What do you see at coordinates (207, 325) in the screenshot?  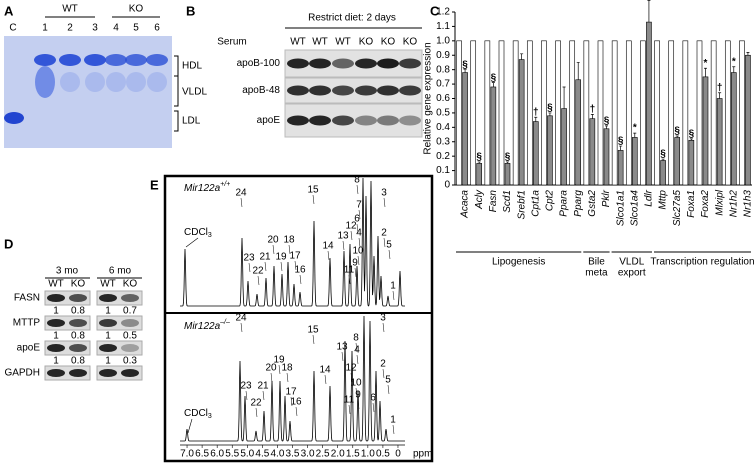 I see `genotype: Mir122a–/–` at bounding box center [207, 325].